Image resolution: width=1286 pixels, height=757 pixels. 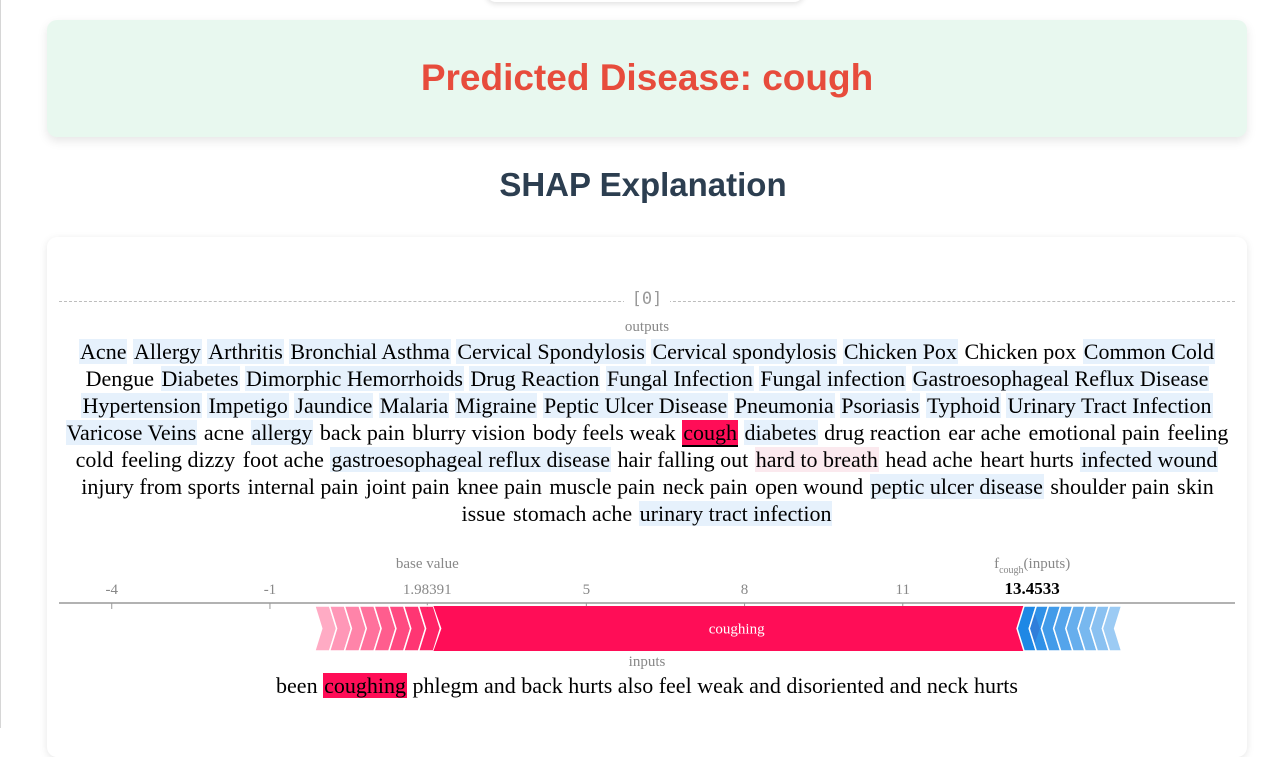 I want to click on output-class-token: Malaria, so click(x=414, y=405).